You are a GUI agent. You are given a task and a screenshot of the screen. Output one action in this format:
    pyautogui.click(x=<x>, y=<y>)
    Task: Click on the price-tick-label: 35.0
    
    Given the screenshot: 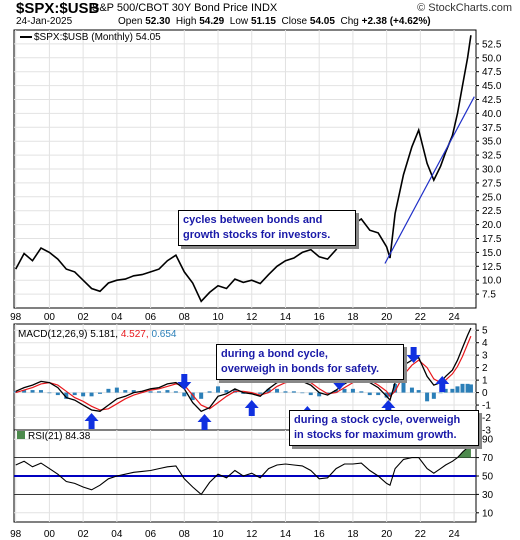 What is the action you would take?
    pyautogui.click(x=492, y=142)
    